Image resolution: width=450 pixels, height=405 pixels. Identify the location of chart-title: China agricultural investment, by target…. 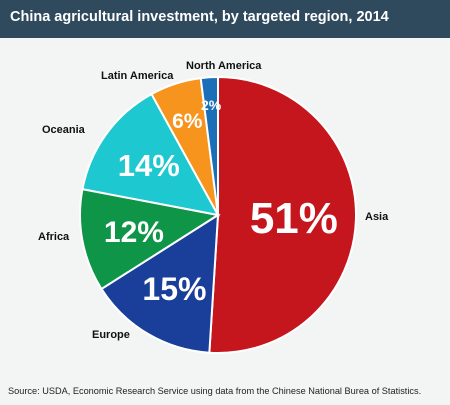
(199, 17).